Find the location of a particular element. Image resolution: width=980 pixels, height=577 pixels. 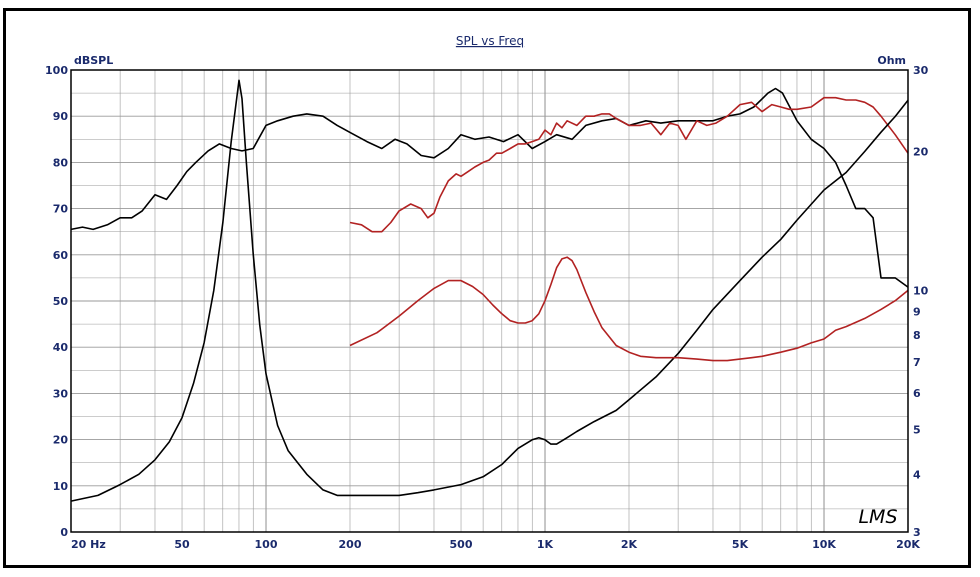

x-tick-label: 1K is located at coordinates (545, 544).